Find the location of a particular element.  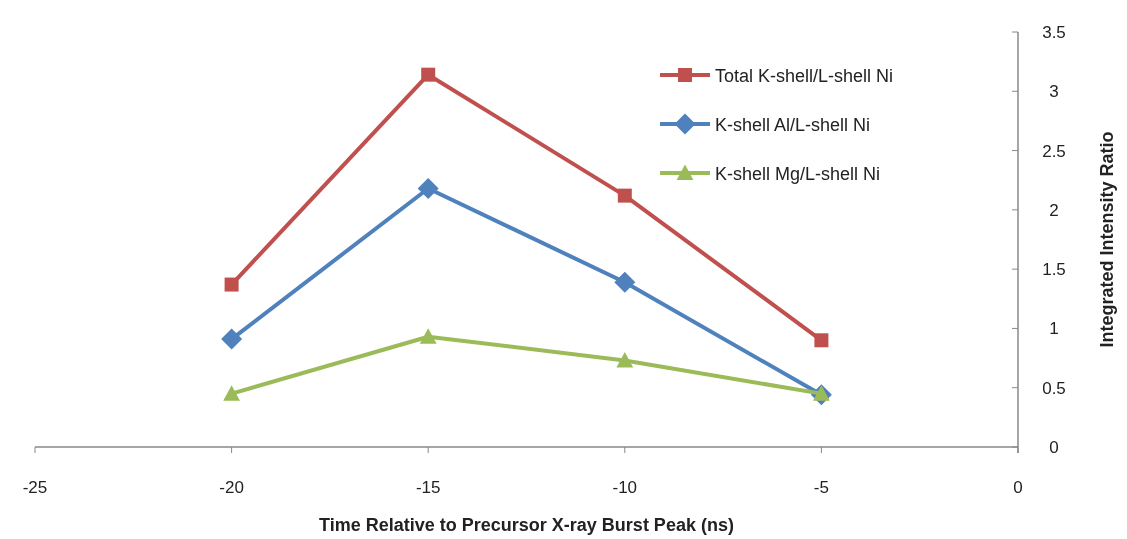

y-tick-label: 1 is located at coordinates (1054, 329).